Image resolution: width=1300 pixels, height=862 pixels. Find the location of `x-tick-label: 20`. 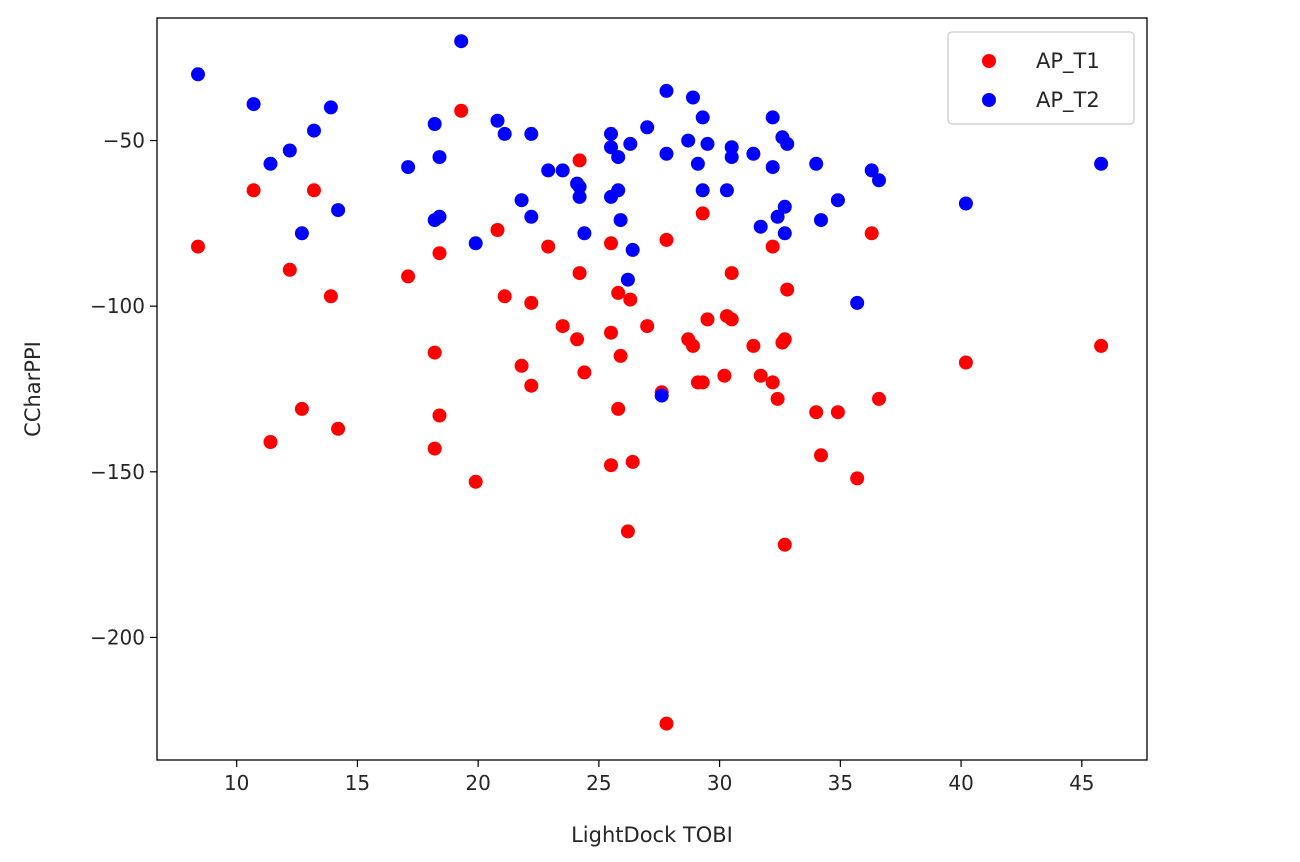

x-tick-label: 20 is located at coordinates (477, 783).